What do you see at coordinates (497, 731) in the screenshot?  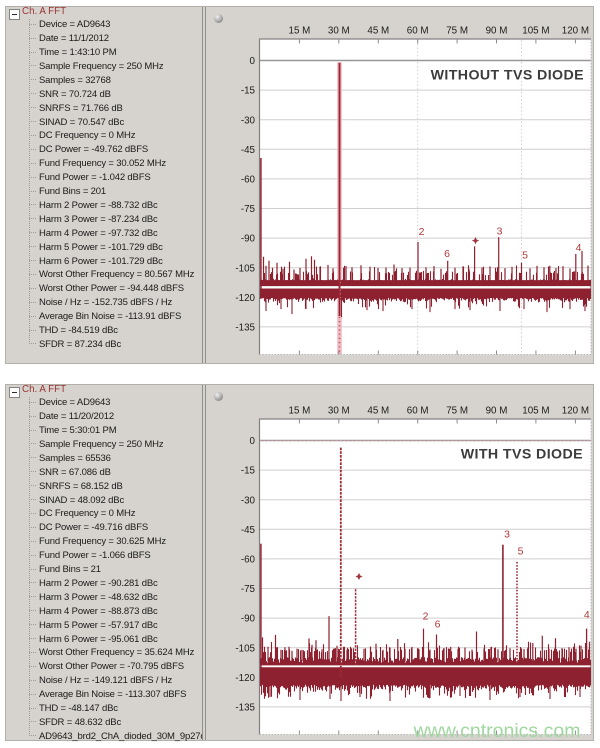 I see `svg-text: www.cntronics.com` at bounding box center [497, 731].